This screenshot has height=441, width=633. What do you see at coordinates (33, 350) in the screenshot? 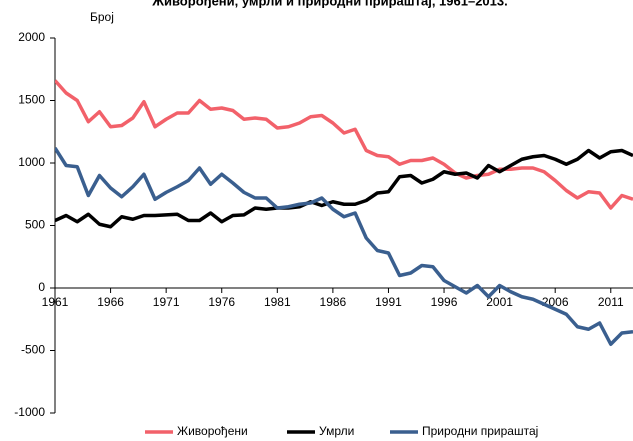
I see `y-tick-label: -500` at bounding box center [33, 350].